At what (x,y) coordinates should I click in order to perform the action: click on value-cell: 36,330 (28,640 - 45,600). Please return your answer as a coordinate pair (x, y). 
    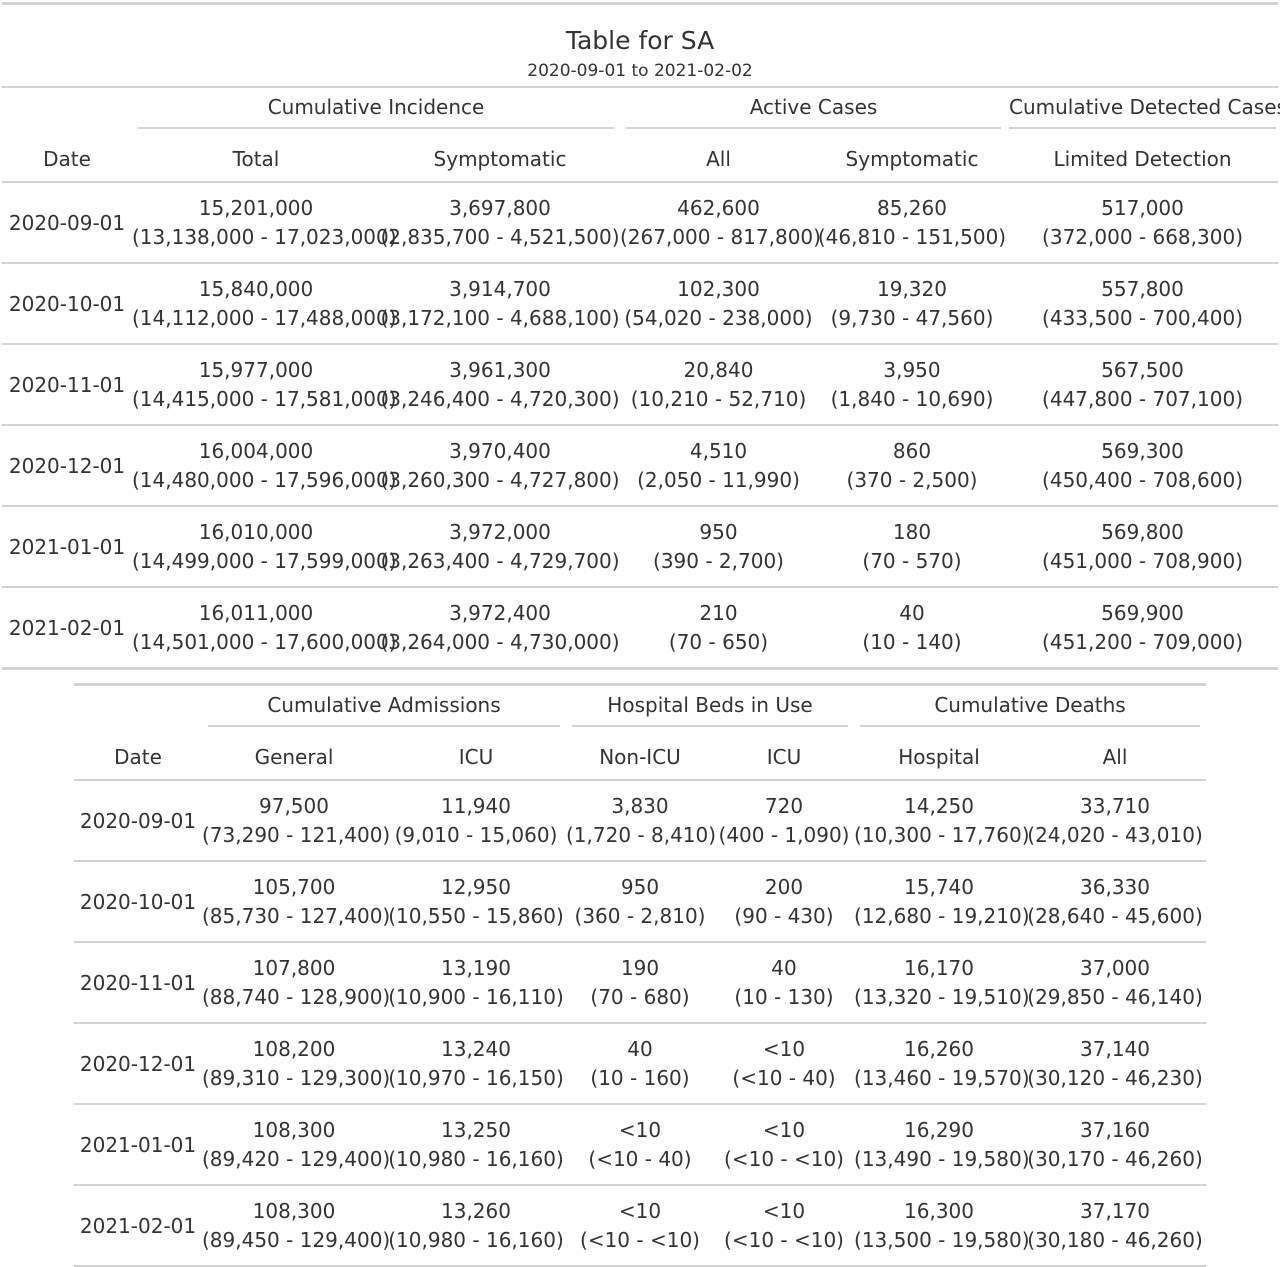
    Looking at the image, I should click on (1115, 902).